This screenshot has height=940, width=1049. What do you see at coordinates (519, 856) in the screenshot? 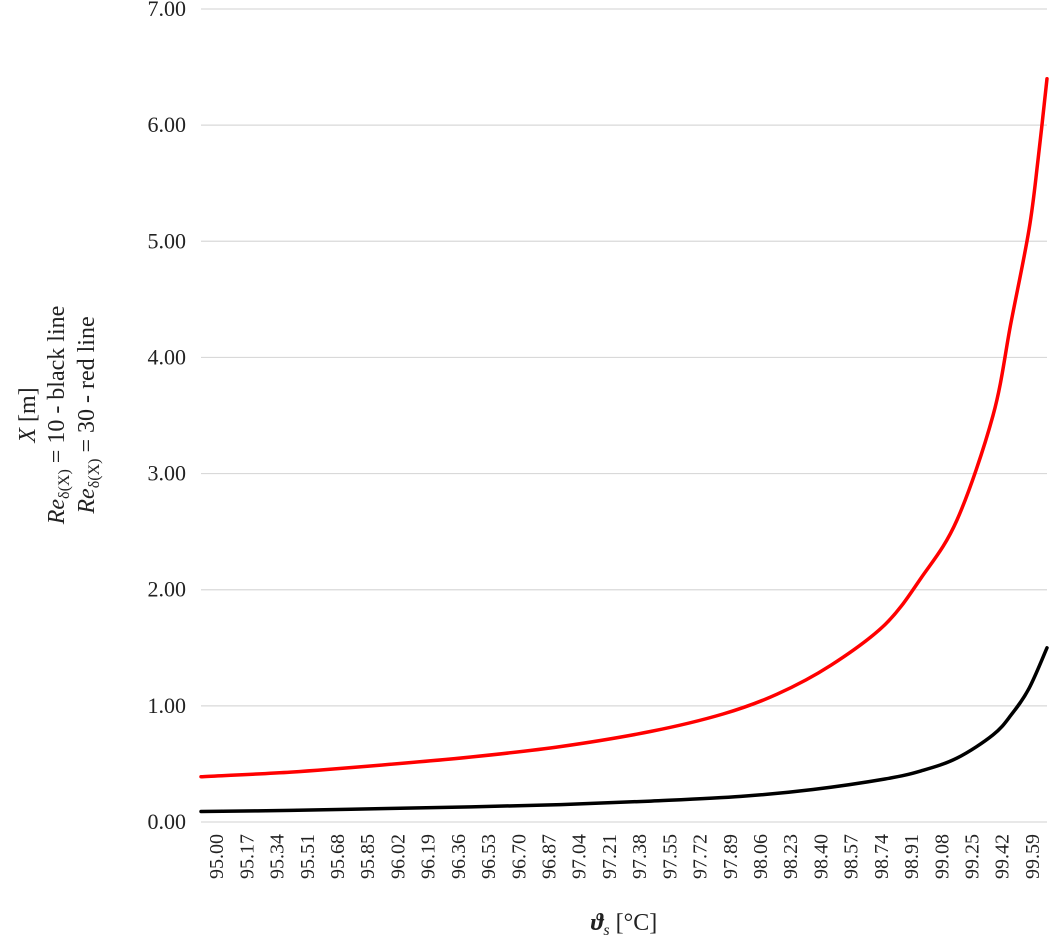
I see `x-tick-label: 96.70` at bounding box center [519, 856].